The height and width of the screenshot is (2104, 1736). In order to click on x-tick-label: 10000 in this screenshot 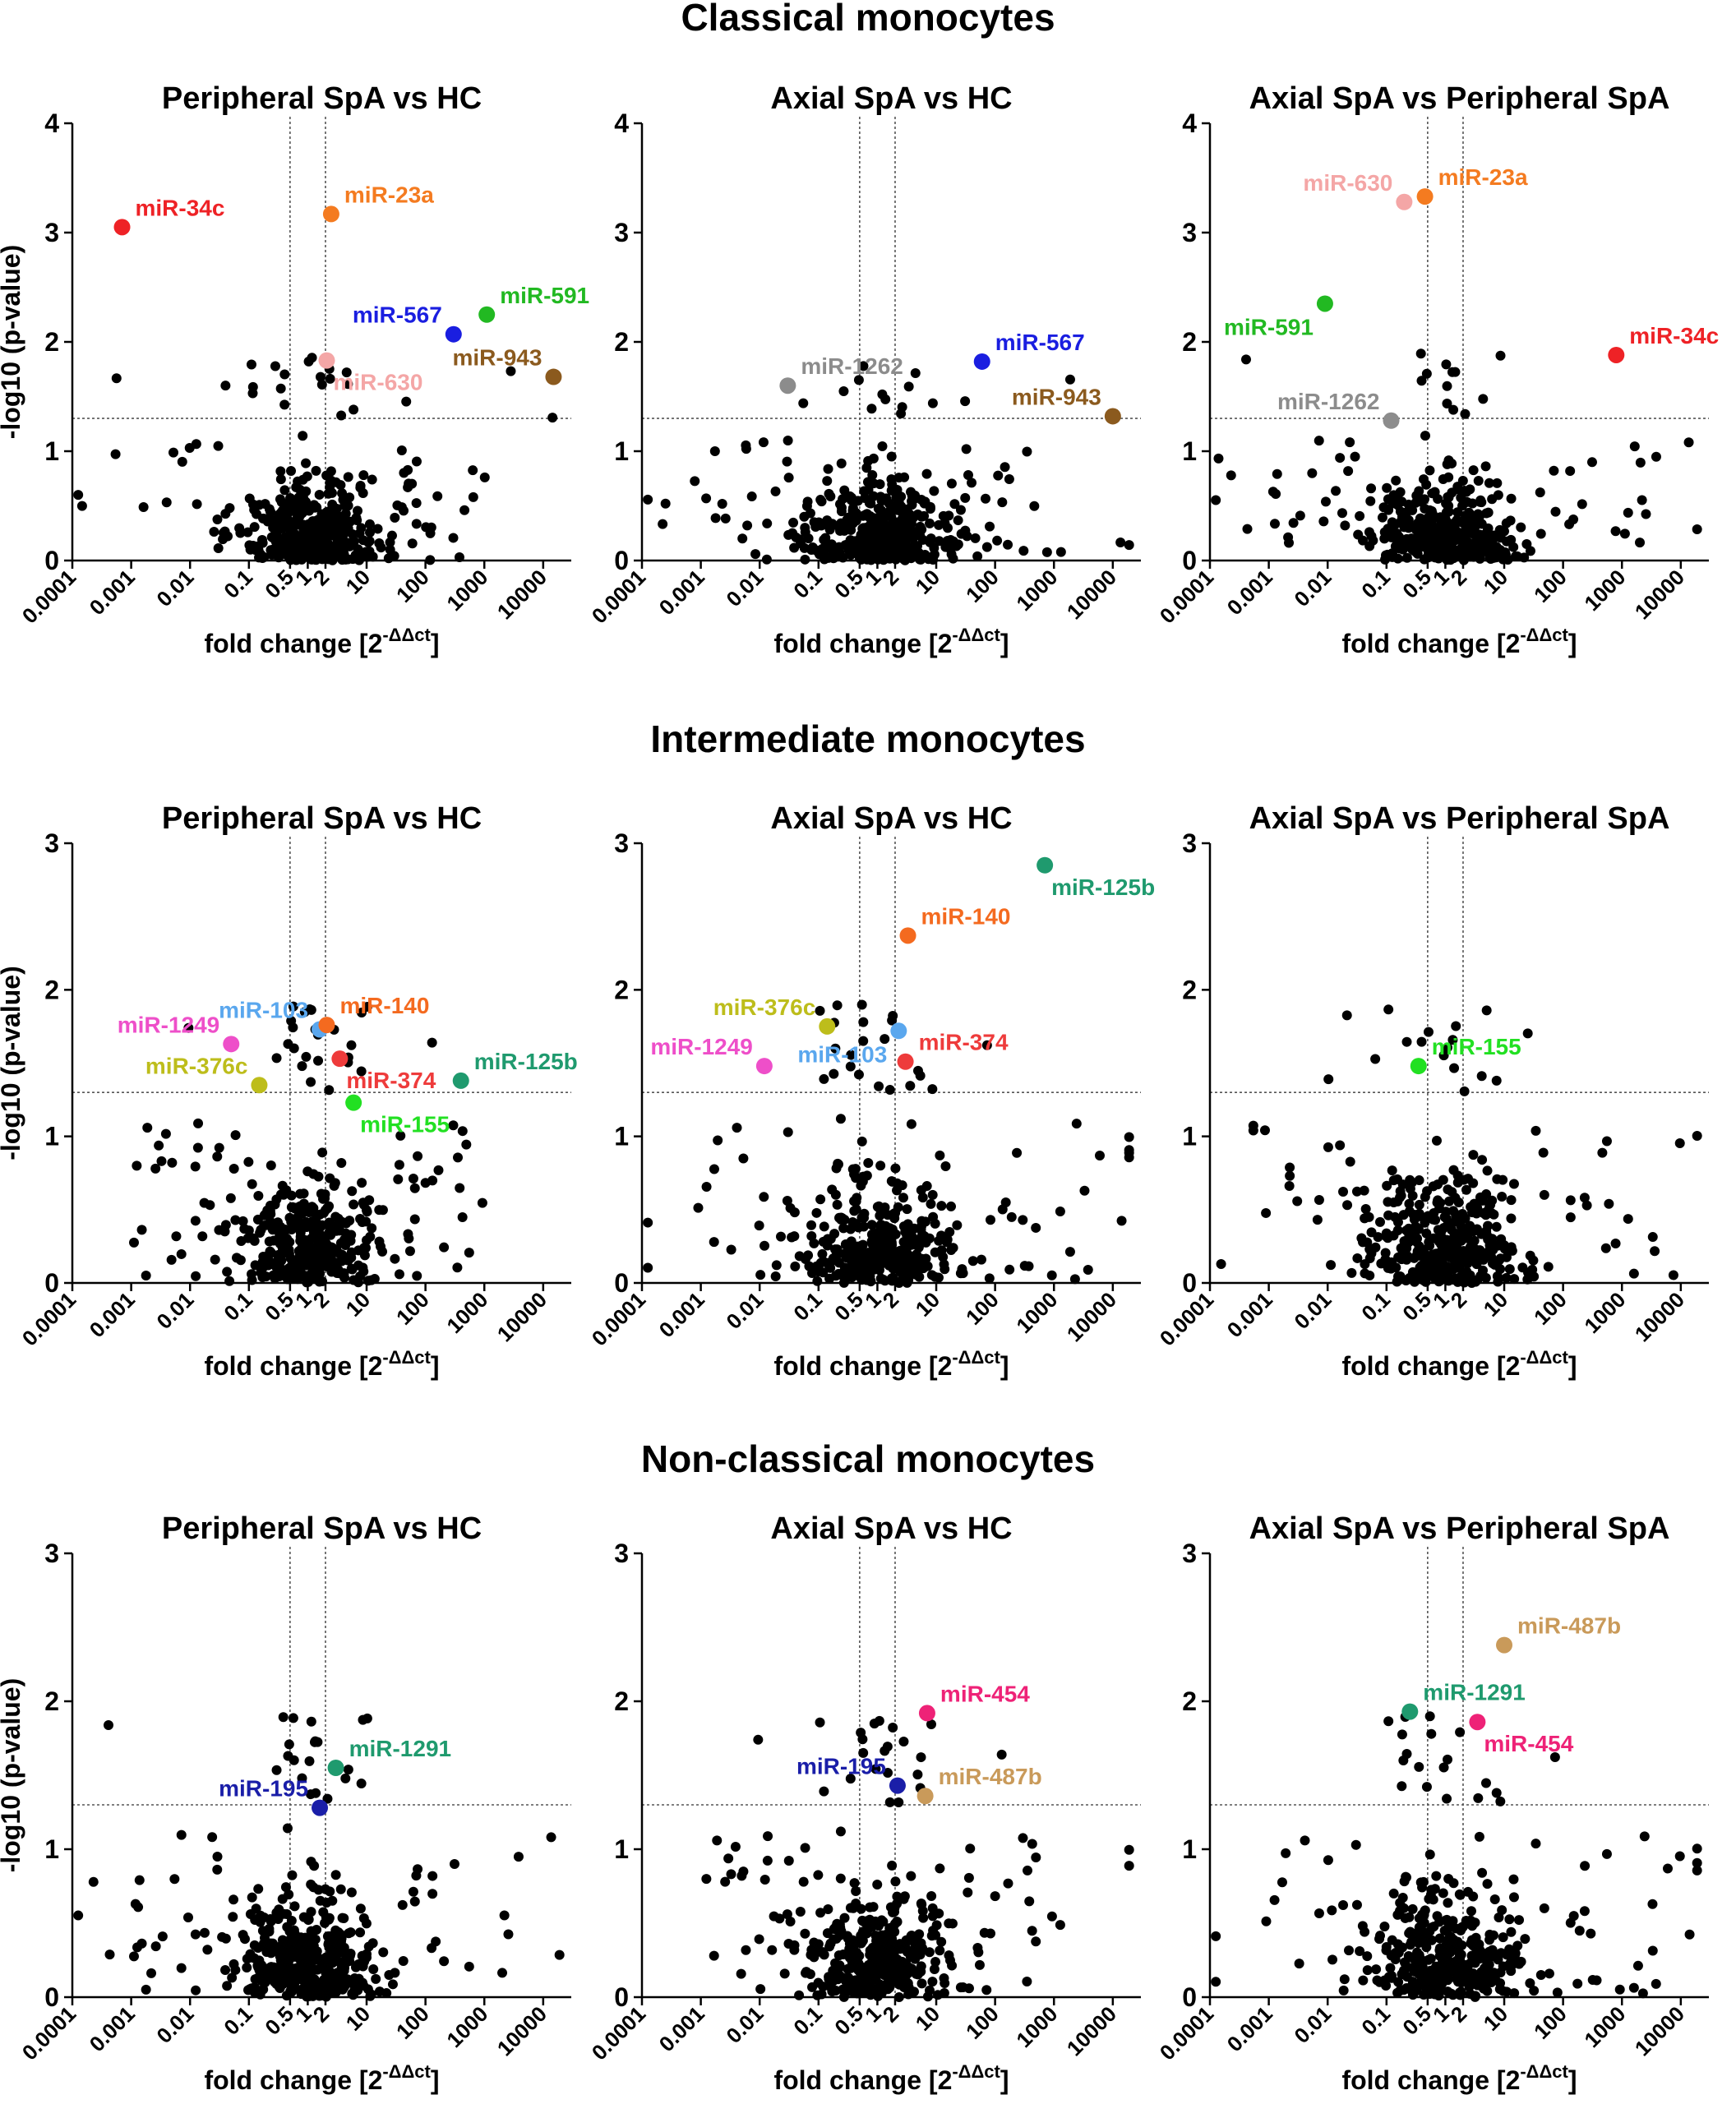, I will do `click(1092, 594)`.